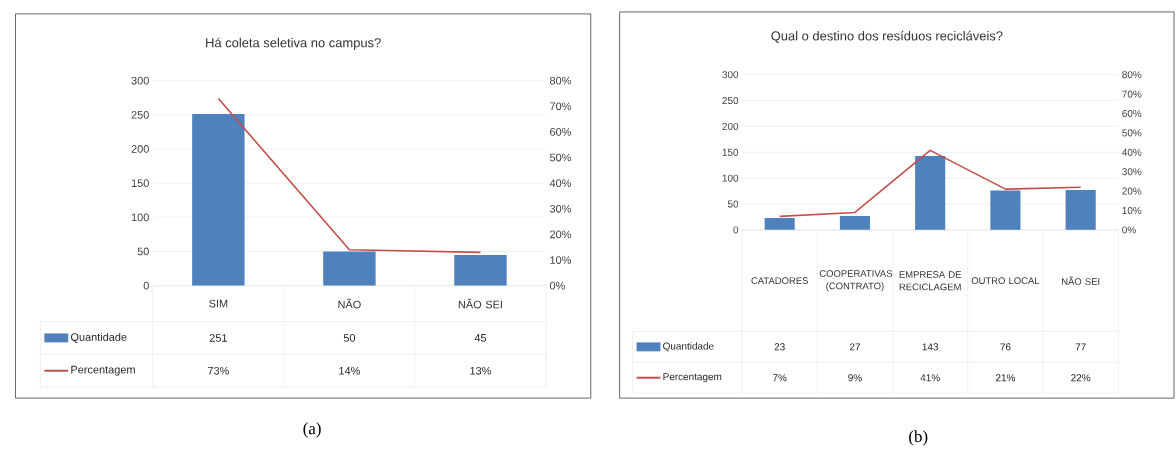 This screenshot has width=1176, height=449. What do you see at coordinates (887, 36) in the screenshot?
I see `chart-title: Qual o destino dos resíduos recicláveis?` at bounding box center [887, 36].